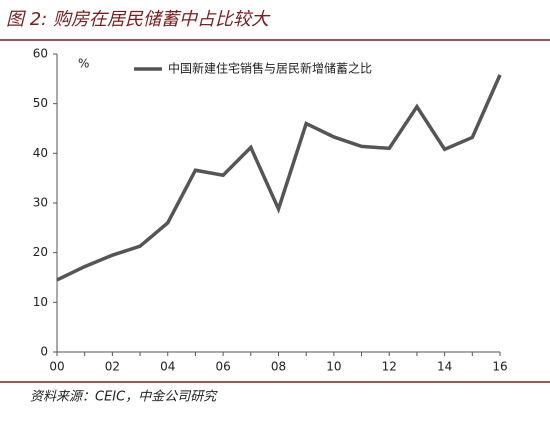 This screenshot has width=550, height=422. What do you see at coordinates (270, 68) in the screenshot?
I see `legend-label: 中国新建住宅销售与居民新增储蓄之比` at bounding box center [270, 68].